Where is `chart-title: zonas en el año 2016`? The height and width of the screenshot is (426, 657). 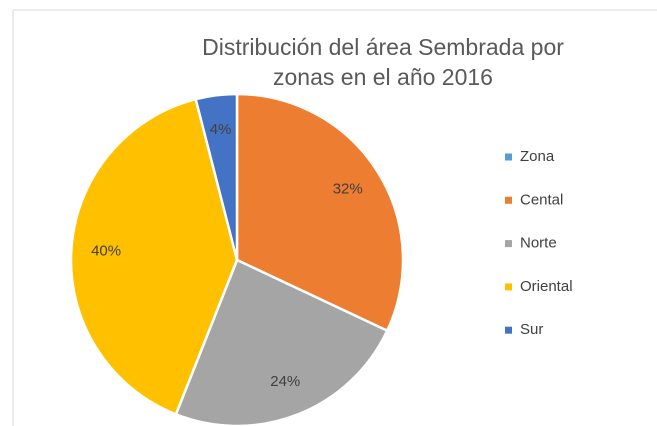
chart-title: zonas en el año 2016 is located at coordinates (383, 77).